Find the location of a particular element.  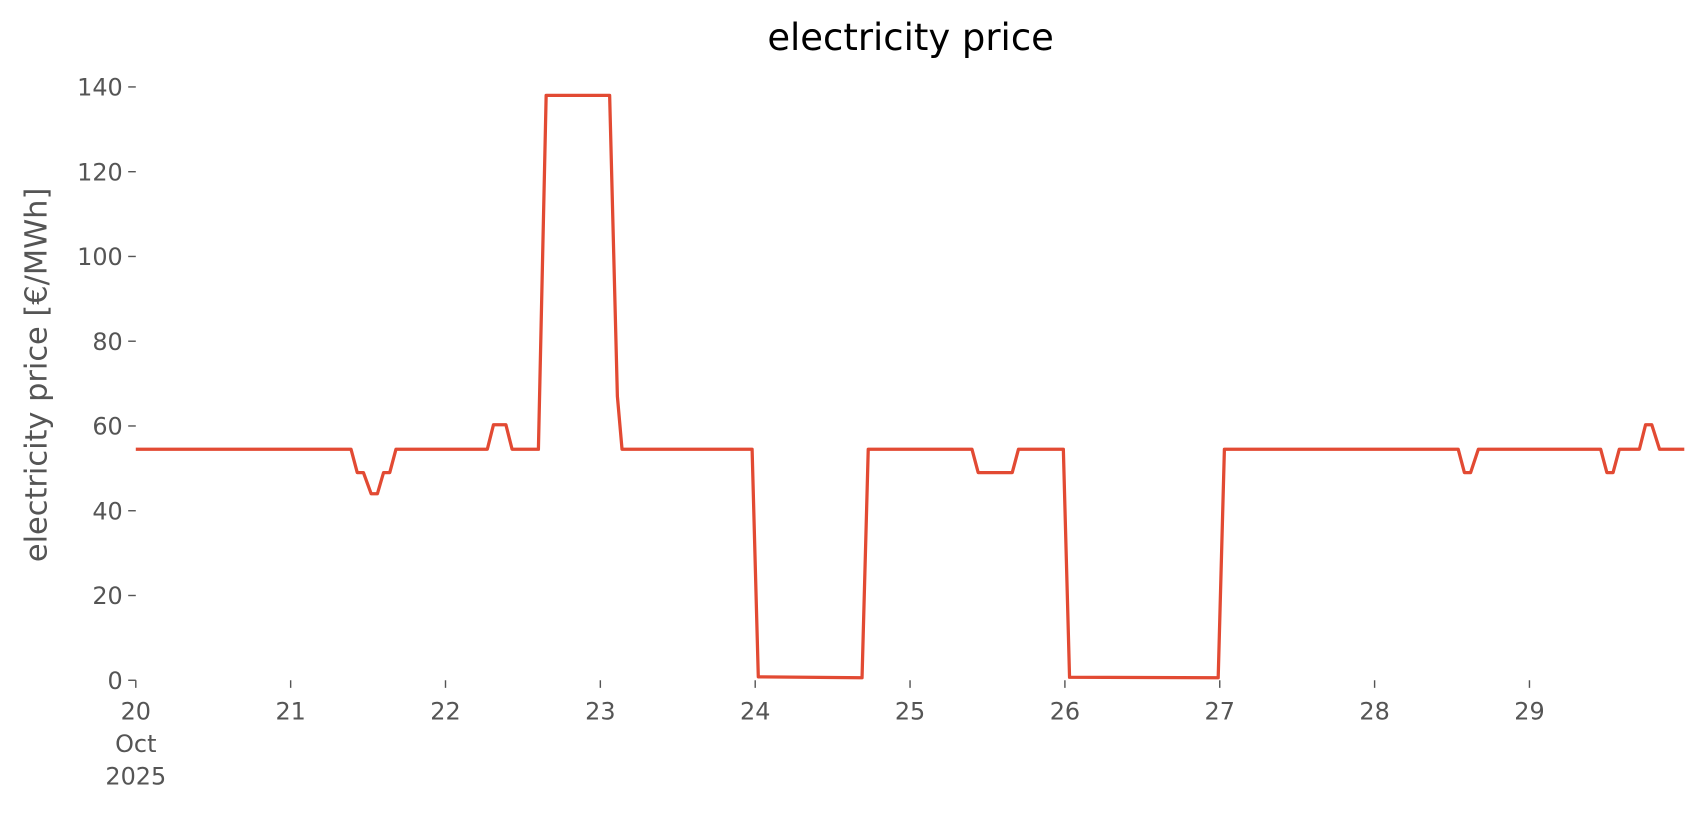

x-tick-label: 20 Oct 2025 is located at coordinates (135, 743).